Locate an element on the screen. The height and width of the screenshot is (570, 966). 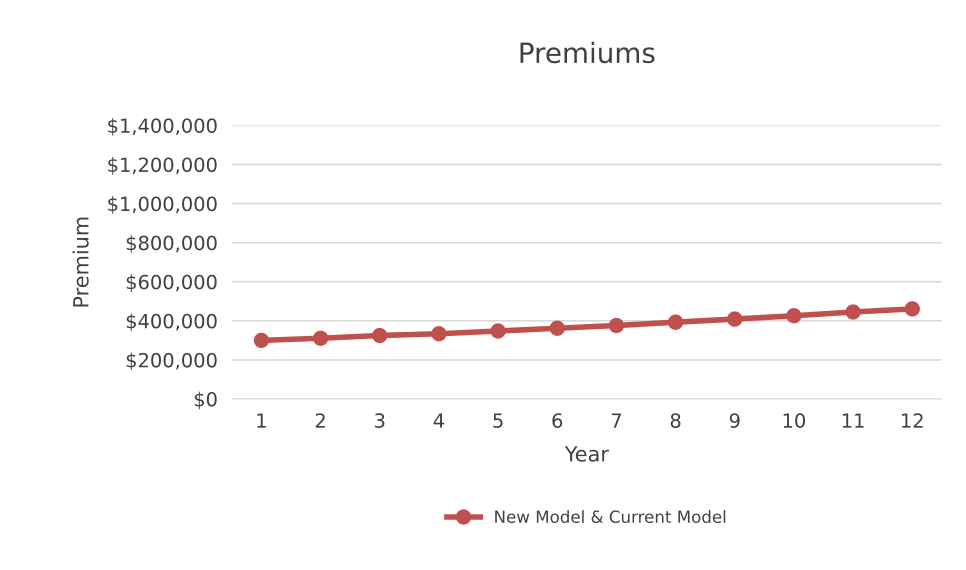
y-tick-label: $1,200,000 is located at coordinates (162, 166).